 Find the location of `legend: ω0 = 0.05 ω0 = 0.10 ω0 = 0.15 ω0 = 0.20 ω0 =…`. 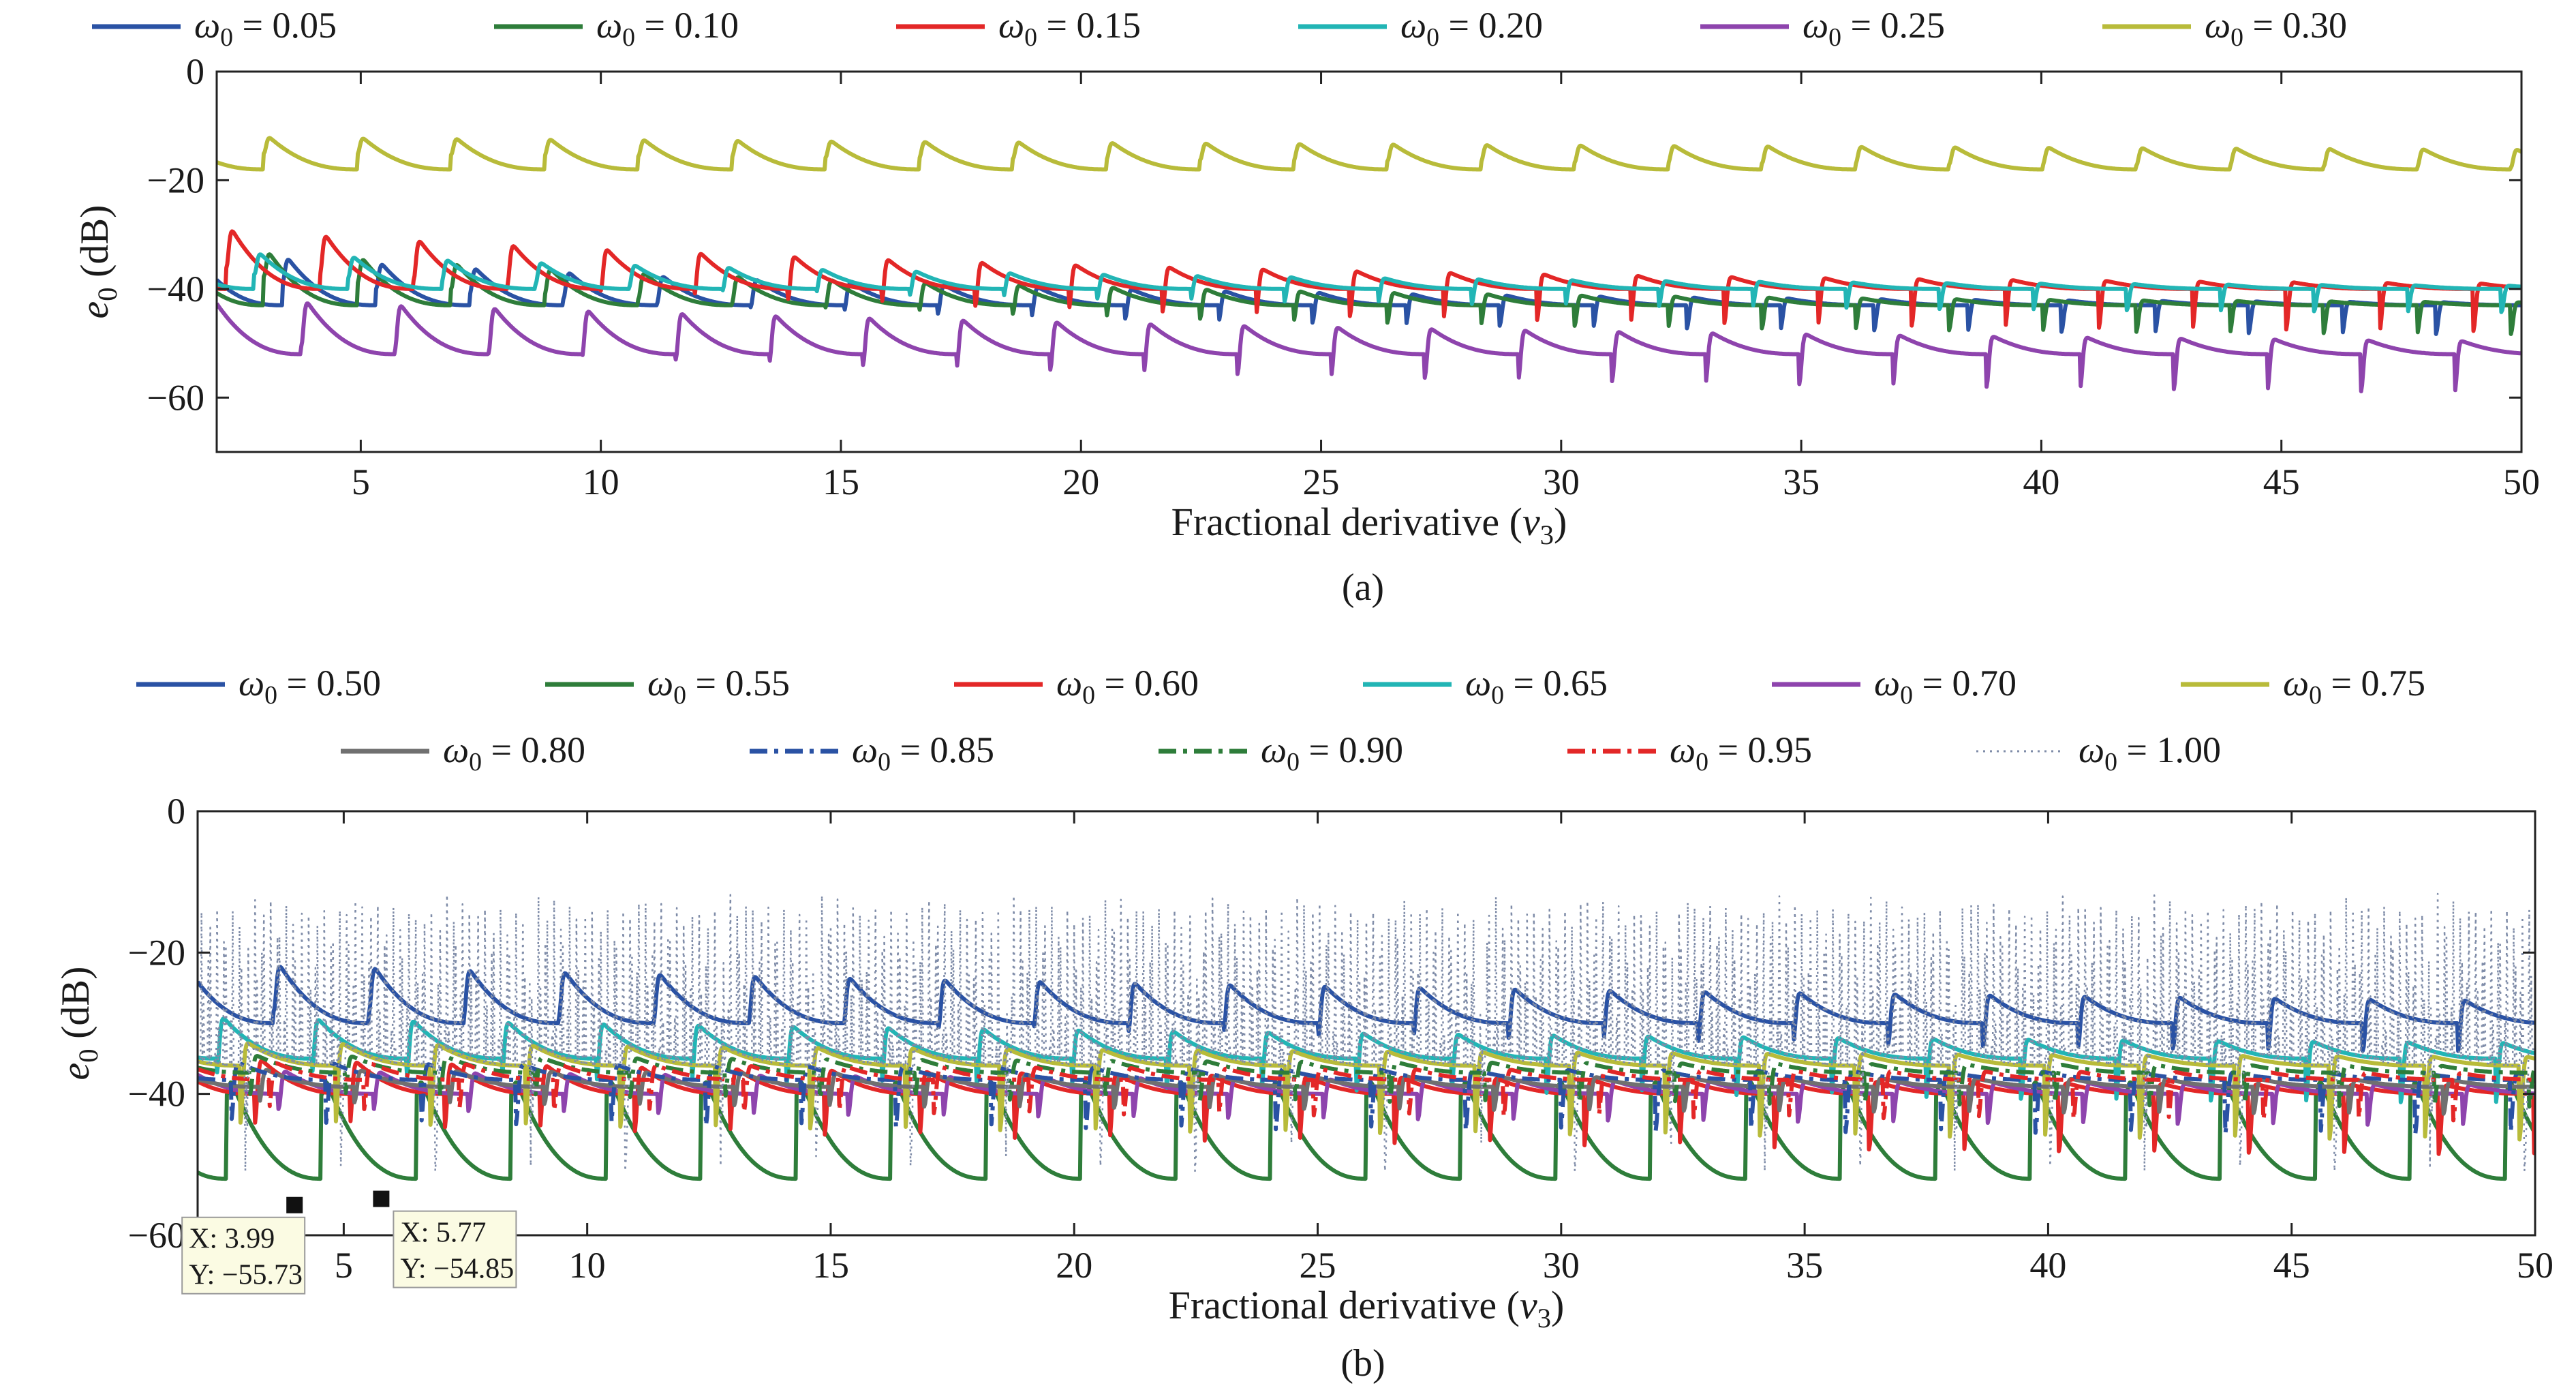

legend: ω0 = 0.05 ω0 = 0.10 ω0 = 0.15 ω0 = 0.20 ω0 =… is located at coordinates (1219, 29).